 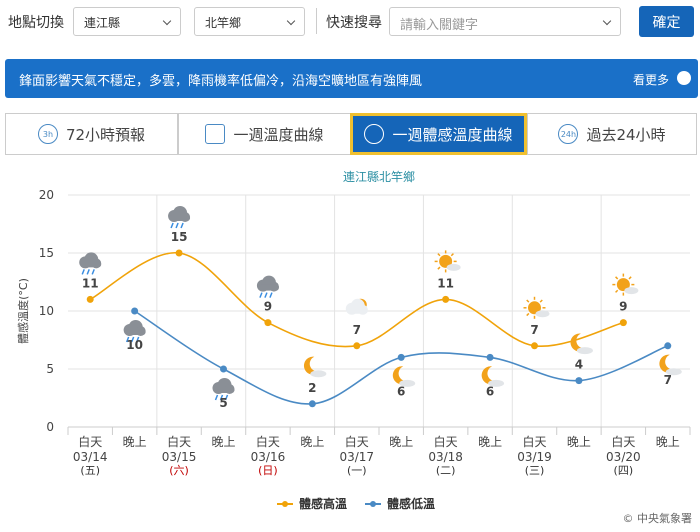 I want to click on weekday-label: (四), so click(x=624, y=470).